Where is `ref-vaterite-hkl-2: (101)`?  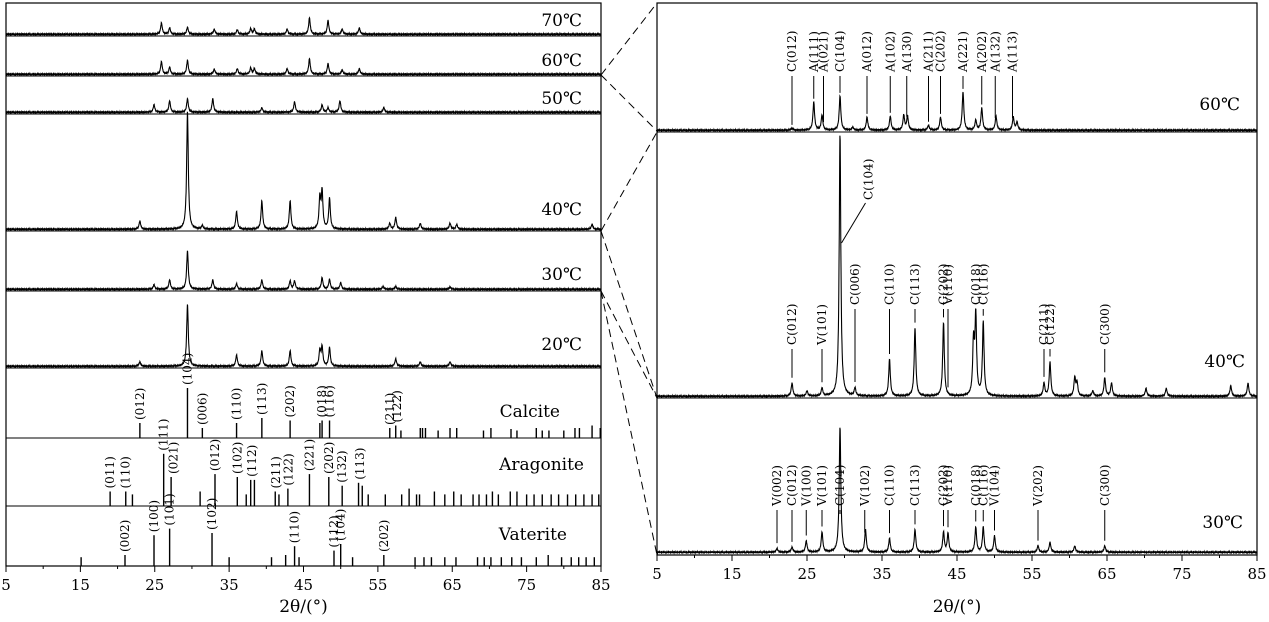
ref-vaterite-hkl-2: (101) is located at coordinates (170, 509).